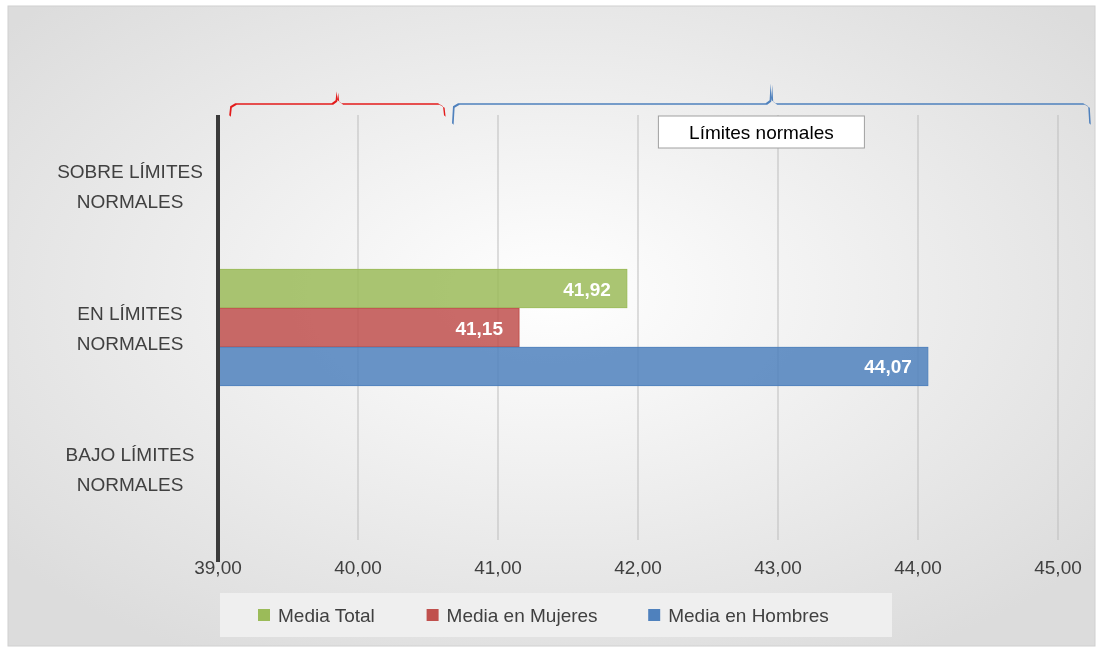 The width and height of the screenshot is (1103, 652). What do you see at coordinates (326, 615) in the screenshot?
I see `legend-label: Media Total` at bounding box center [326, 615].